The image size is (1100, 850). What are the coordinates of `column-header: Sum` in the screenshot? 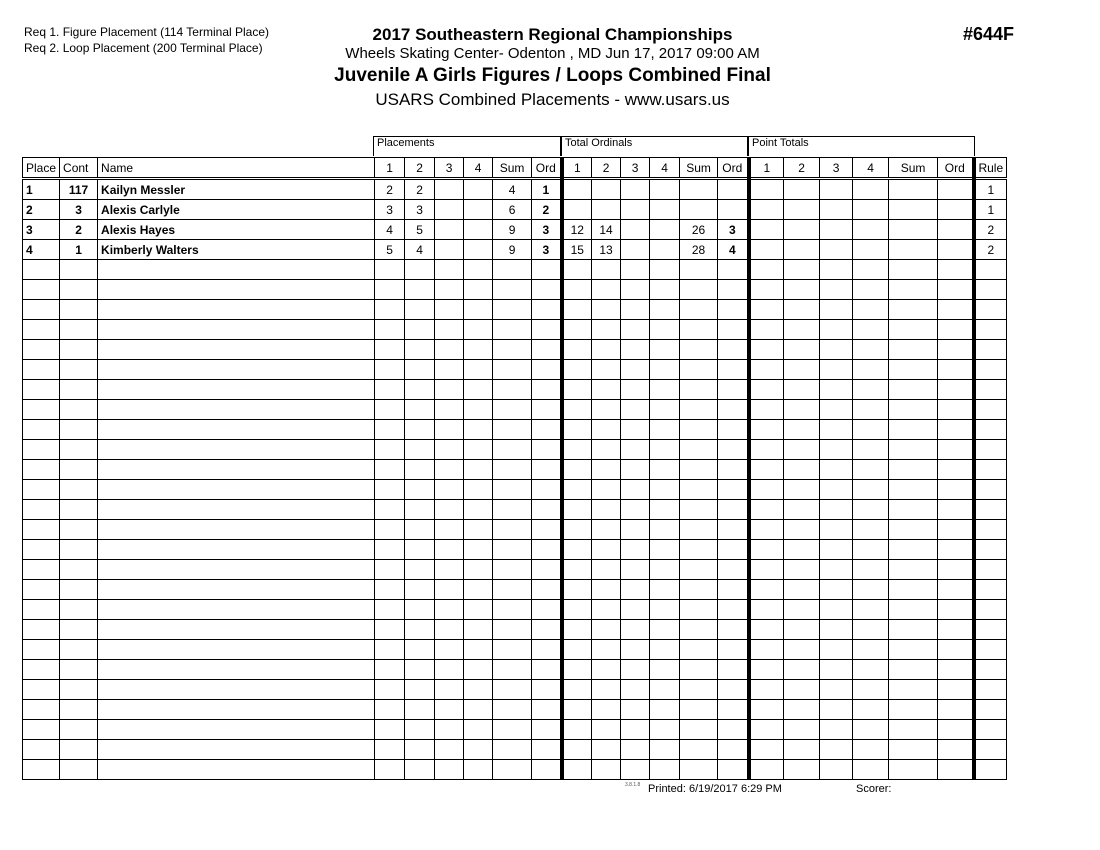 It's located at (512, 168).